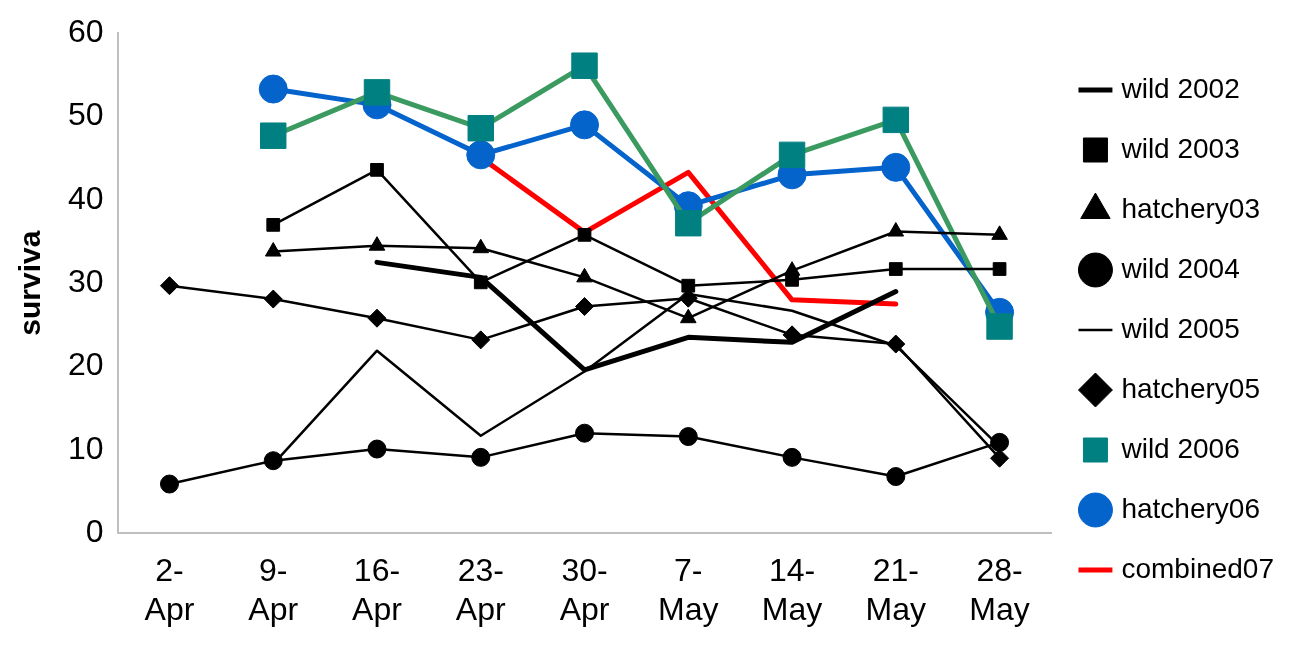 The width and height of the screenshot is (1294, 660). Describe the element at coordinates (1180, 268) in the screenshot. I see `legend-label: wild 2004` at that location.